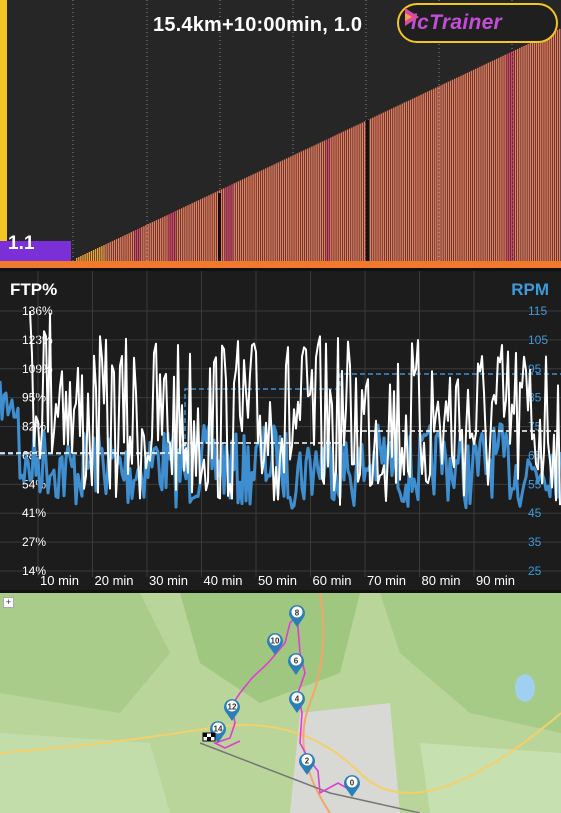 Image resolution: width=561 pixels, height=813 pixels. Describe the element at coordinates (537, 311) in the screenshot. I see `right-tick-label: 115` at that location.